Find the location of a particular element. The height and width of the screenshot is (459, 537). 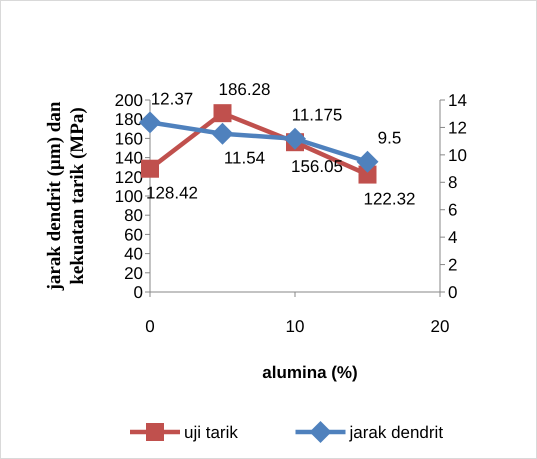

y-tick-label: 60 is located at coordinates (133, 234).